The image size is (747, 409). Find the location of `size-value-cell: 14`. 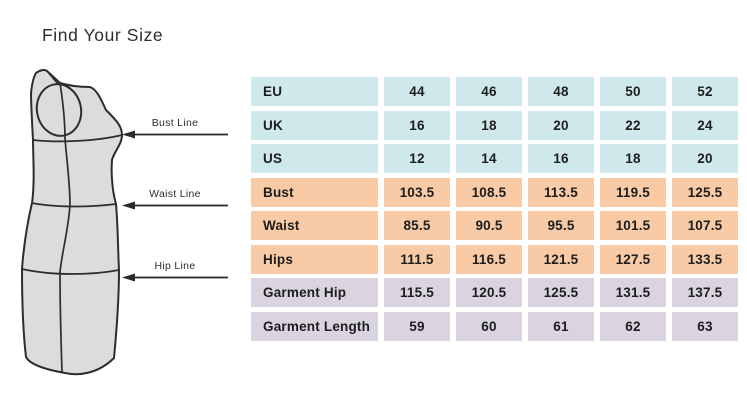

size-value-cell: 14 is located at coordinates (489, 158).